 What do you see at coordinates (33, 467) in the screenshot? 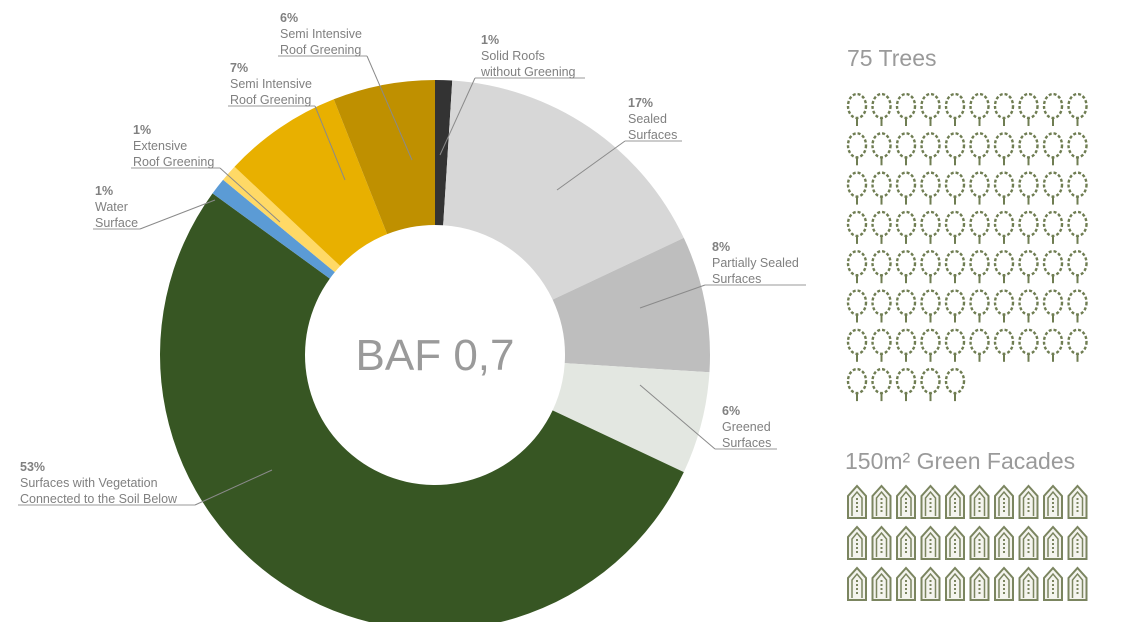
I see `segment-percent: 53%` at bounding box center [33, 467].